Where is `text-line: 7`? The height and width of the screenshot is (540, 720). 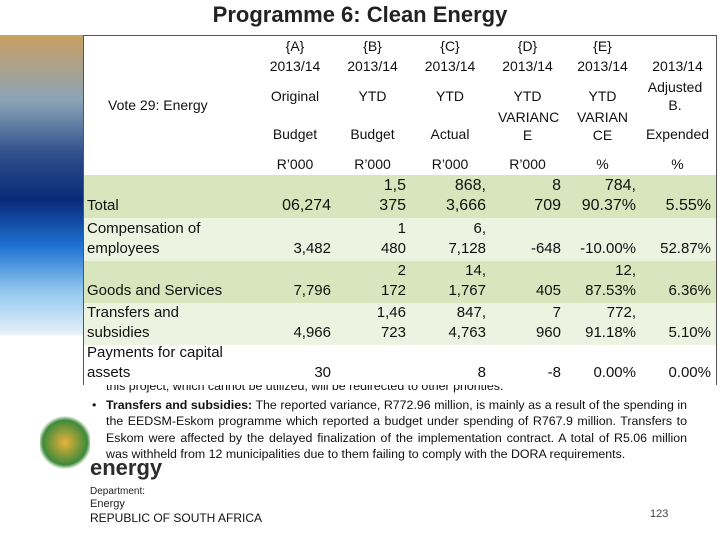 text-line: 7 is located at coordinates (556, 312).